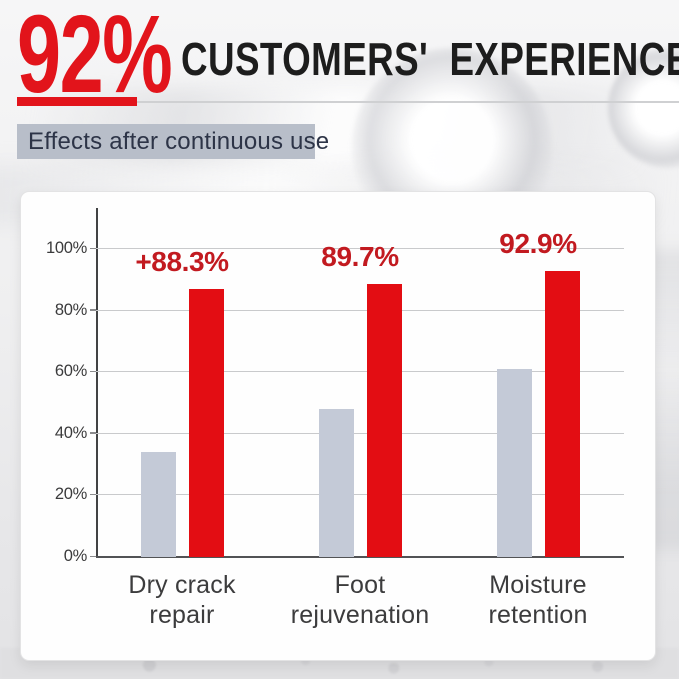  What do you see at coordinates (360, 600) in the screenshot?
I see `category-label: Foot rejuvenation` at bounding box center [360, 600].